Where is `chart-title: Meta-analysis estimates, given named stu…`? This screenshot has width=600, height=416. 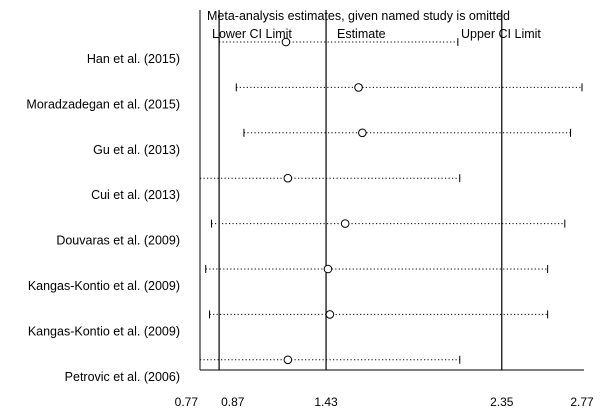 chart-title: Meta-analysis estimates, given named stu… is located at coordinates (358, 16).